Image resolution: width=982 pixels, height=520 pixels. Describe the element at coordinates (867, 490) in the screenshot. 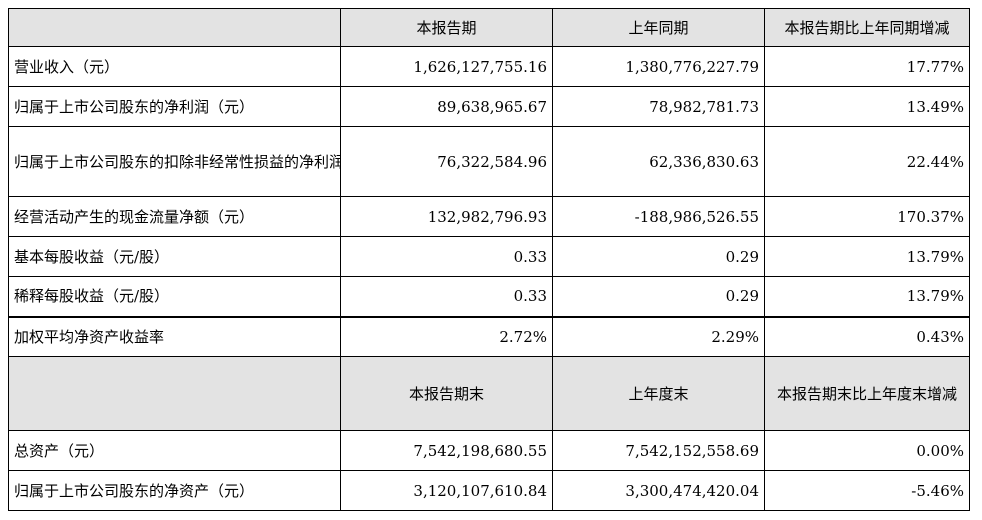

I see `change-value: -5.46%` at that location.